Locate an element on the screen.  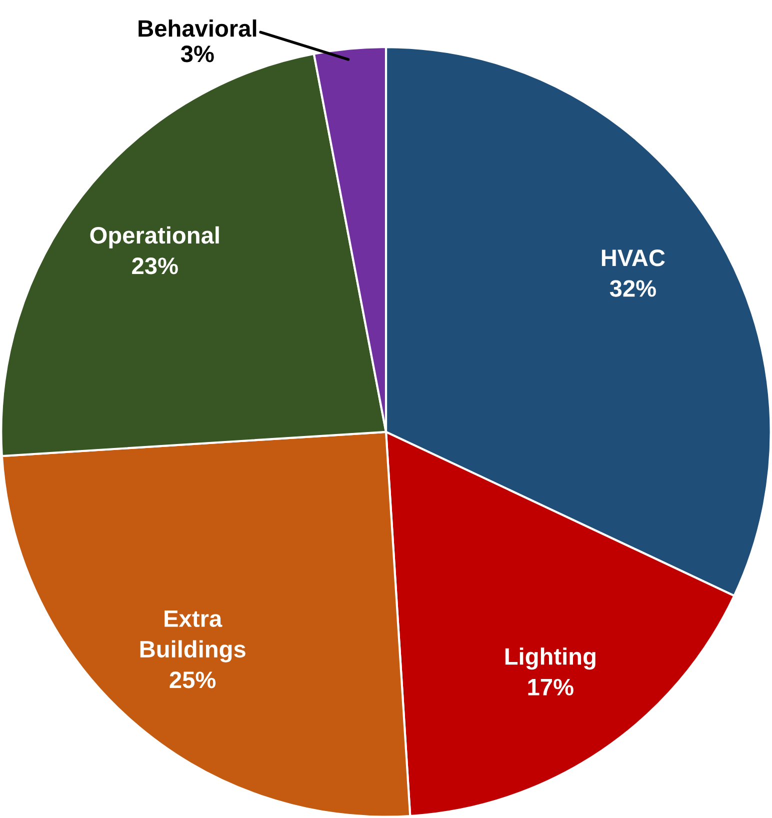
data-label: 23% is located at coordinates (155, 266).